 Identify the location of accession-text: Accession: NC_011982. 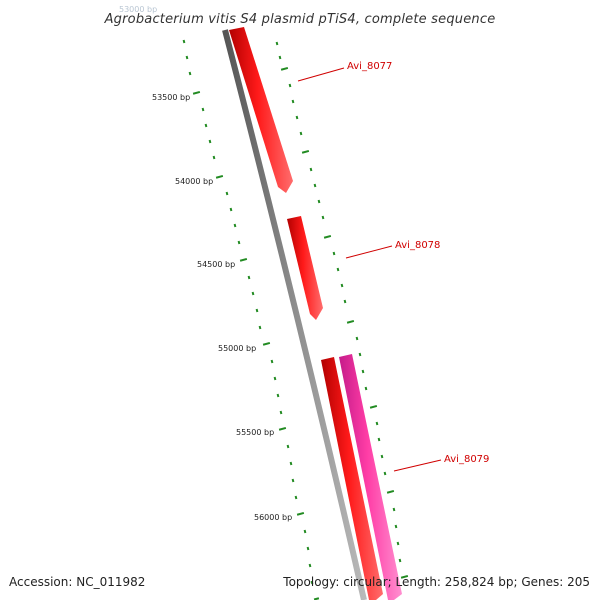
(77, 582).